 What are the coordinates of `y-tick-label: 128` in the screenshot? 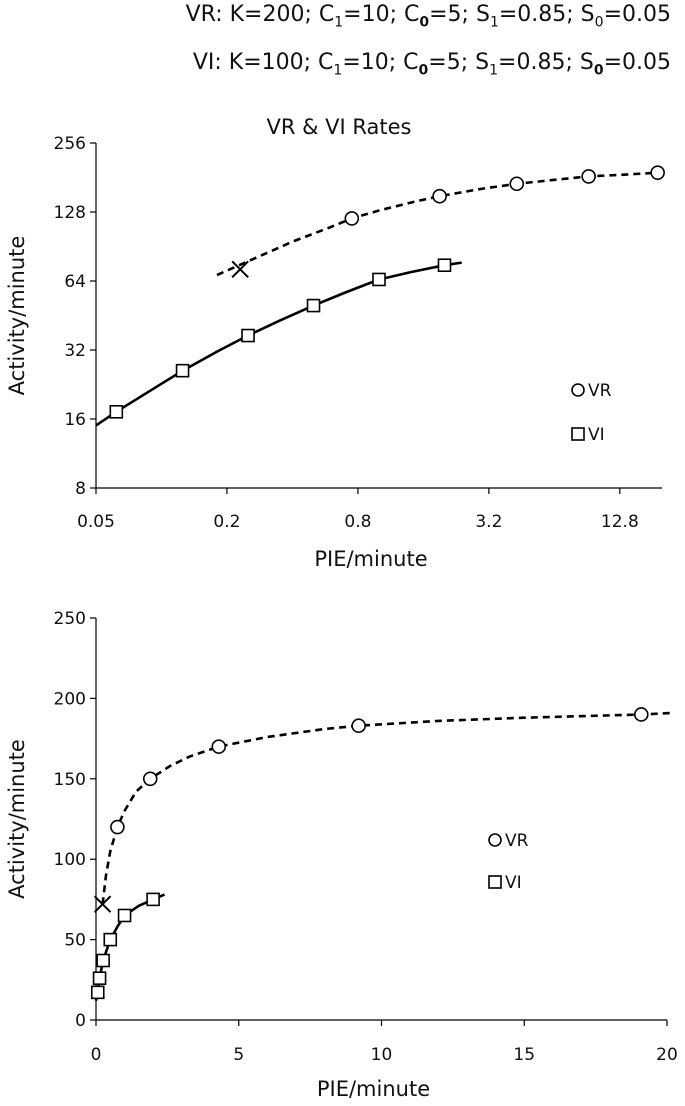 It's located at (70, 213).